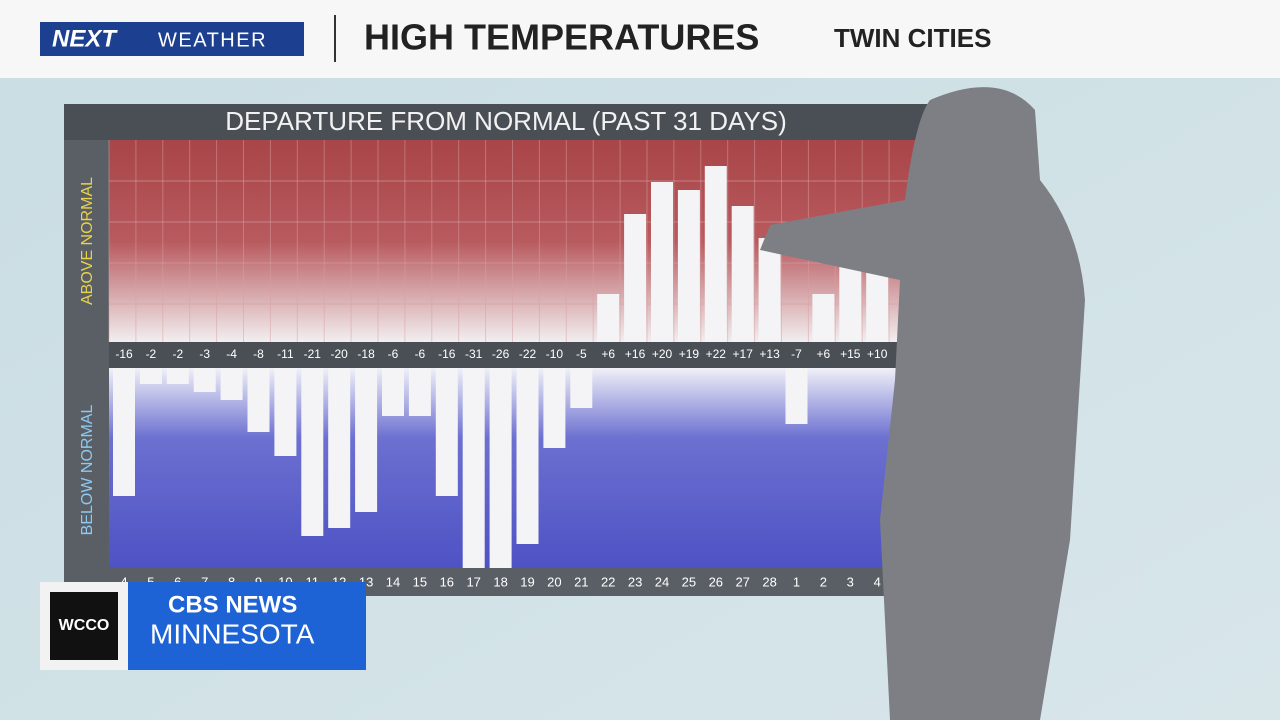 The image size is (1280, 725). Describe the element at coordinates (285, 354) in the screenshot. I see `value-label: -11` at that location.